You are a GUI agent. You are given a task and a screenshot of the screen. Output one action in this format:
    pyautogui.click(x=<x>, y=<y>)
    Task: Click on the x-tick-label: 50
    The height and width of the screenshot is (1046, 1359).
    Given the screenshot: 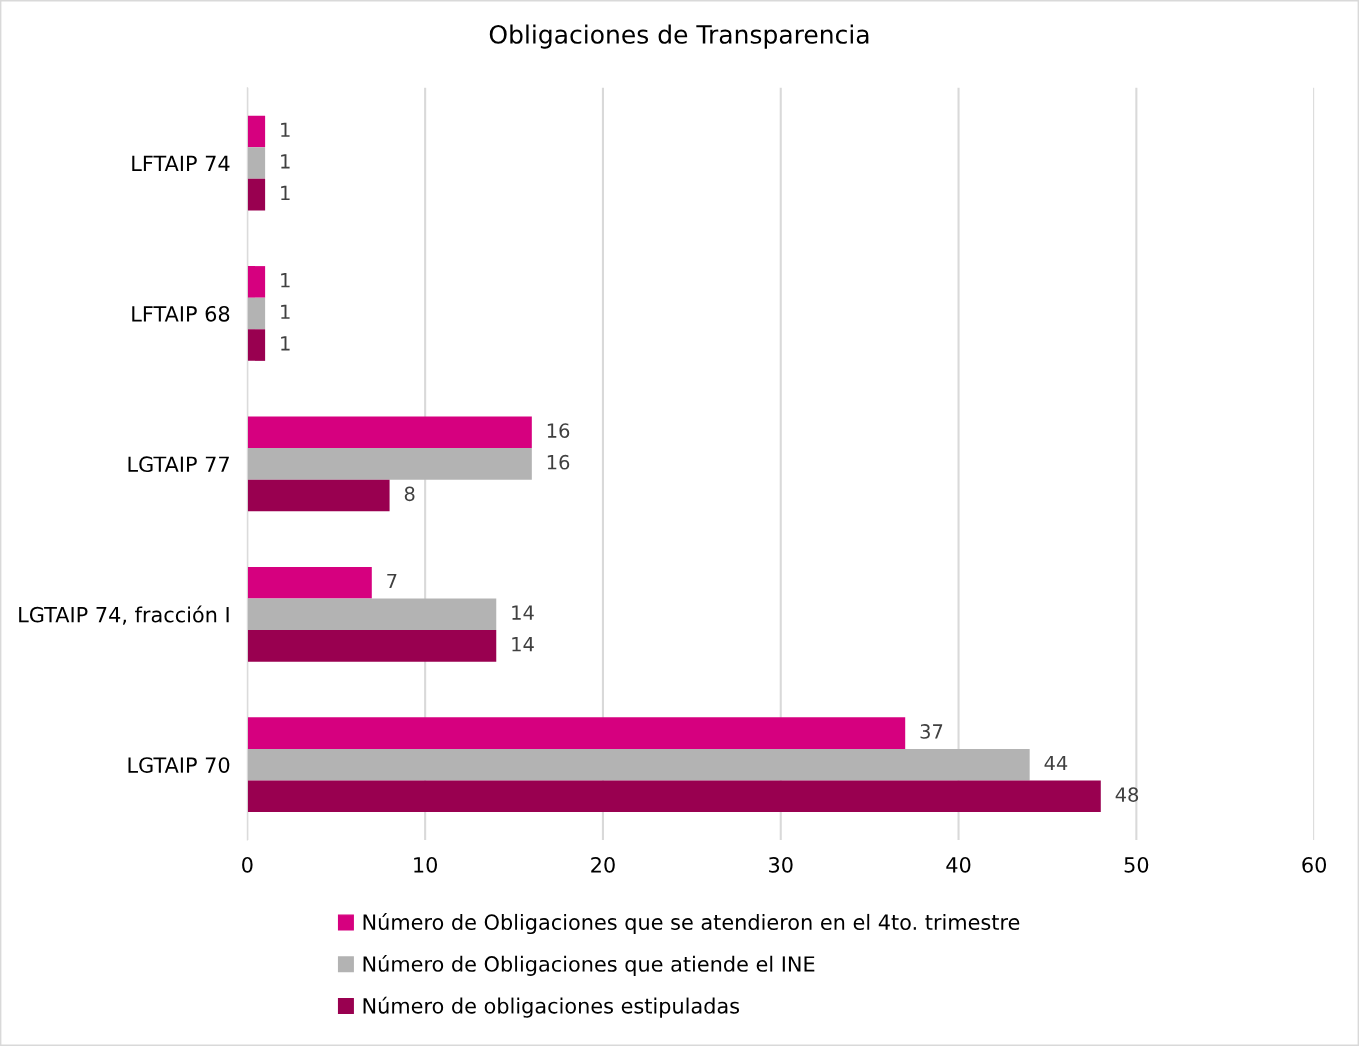 What is the action you would take?
    pyautogui.click(x=1136, y=864)
    